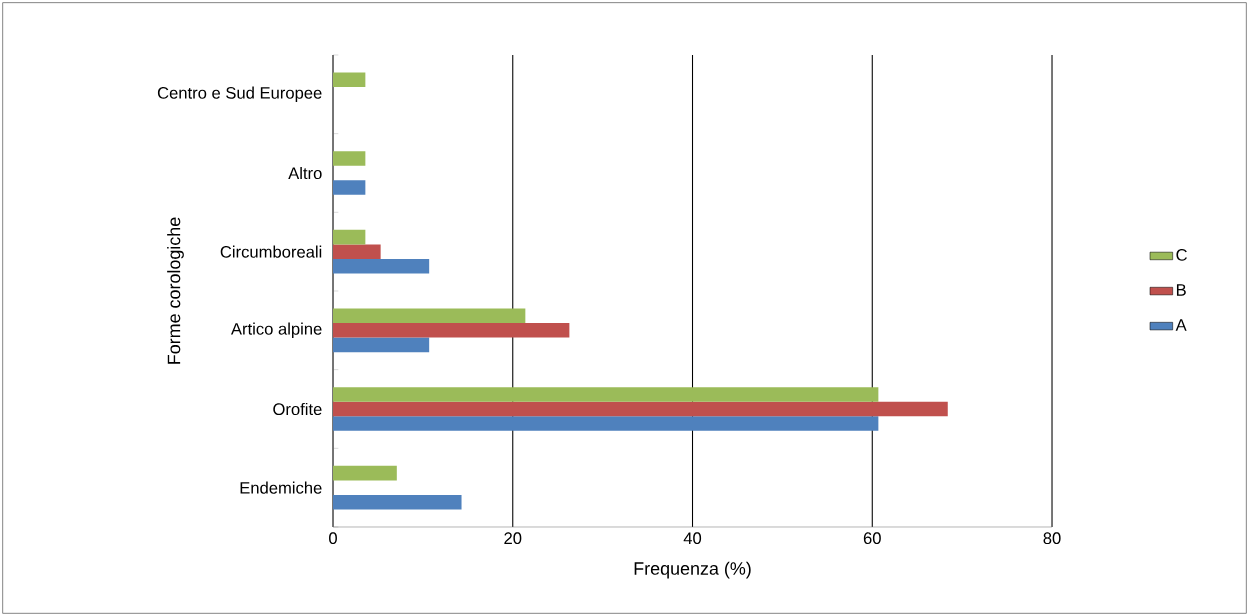 The width and height of the screenshot is (1249, 616). What do you see at coordinates (513, 538) in the screenshot?
I see `x-tick-label: 20` at bounding box center [513, 538].